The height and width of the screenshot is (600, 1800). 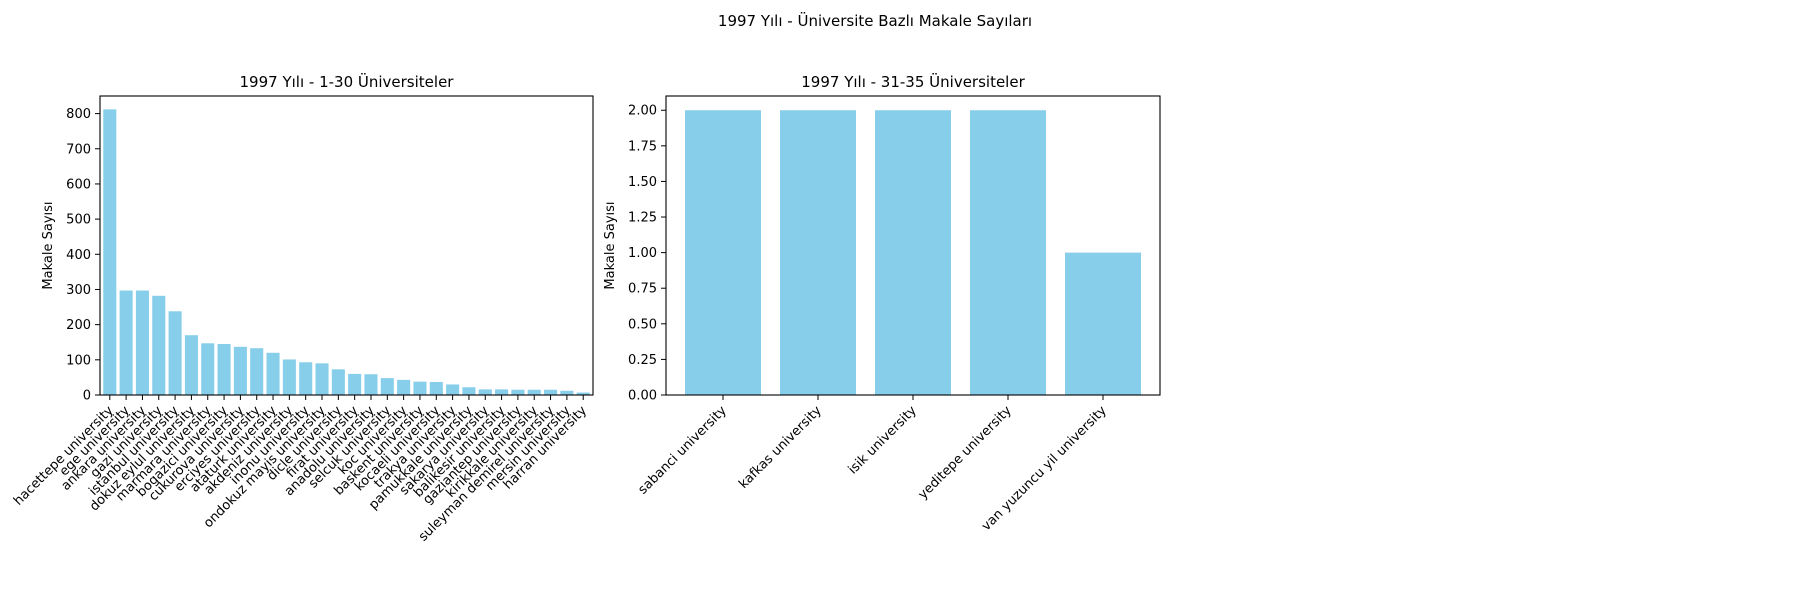 What do you see at coordinates (723, 252) in the screenshot?
I see `bar-sabanci-university` at bounding box center [723, 252].